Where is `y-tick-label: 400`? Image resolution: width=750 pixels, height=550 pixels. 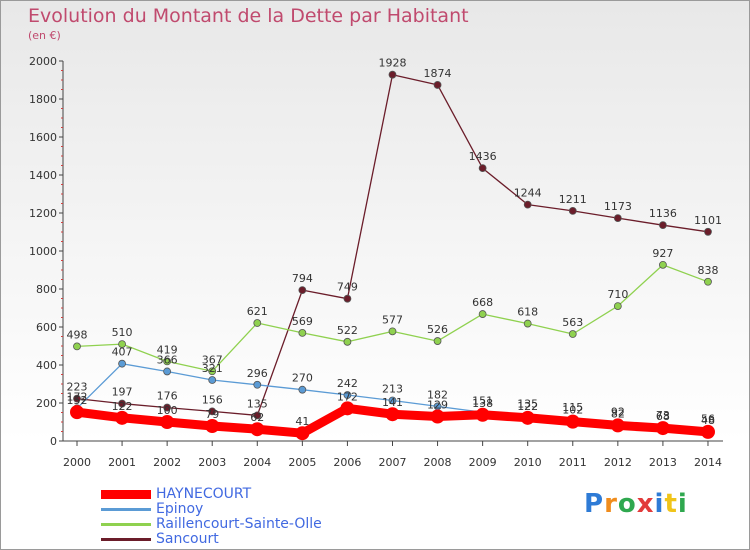
y-tick-label: 400 is located at coordinates (46, 365).